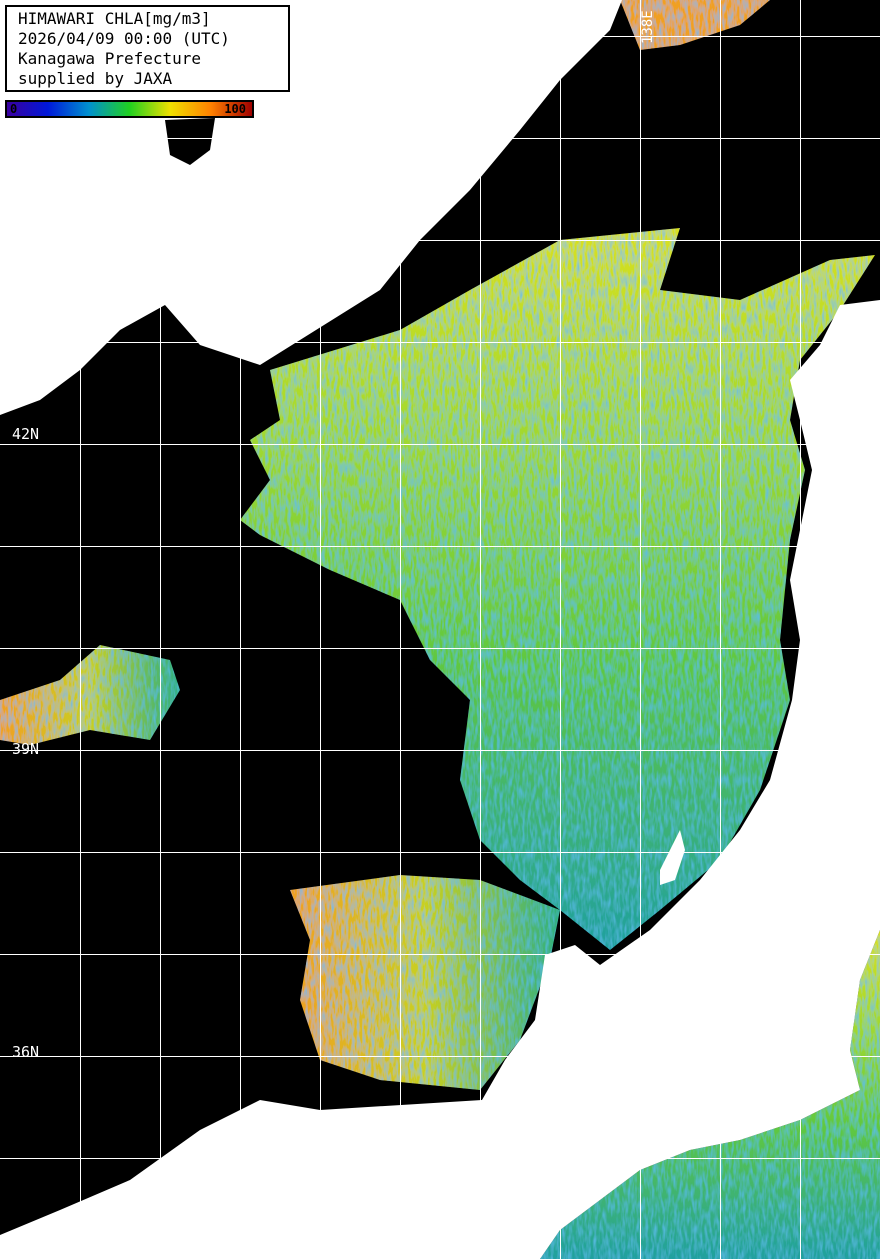 The image size is (880, 1259). Describe the element at coordinates (648, 27) in the screenshot. I see `lon-label-138e: 138E` at that location.